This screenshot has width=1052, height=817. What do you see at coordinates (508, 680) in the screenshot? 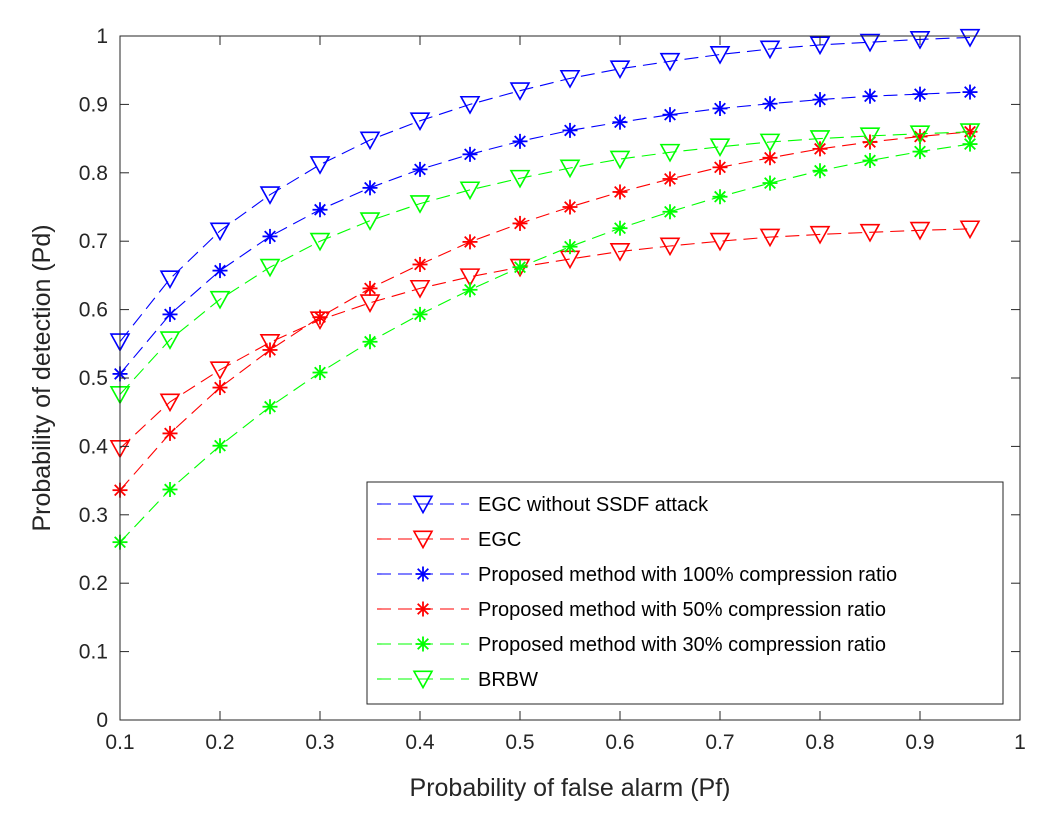
I see `legend-label: BRBW` at bounding box center [508, 680].